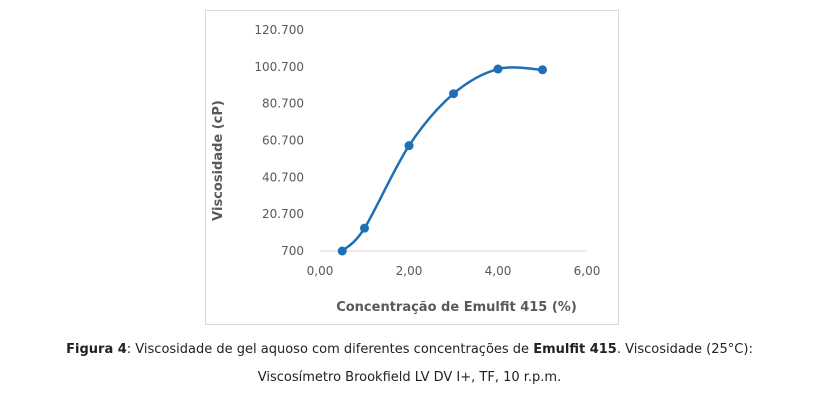 This screenshot has width=819, height=403. What do you see at coordinates (456, 307) in the screenshot?
I see `x-axis-title: Concentração de Emulfit 415 (%)` at bounding box center [456, 307].